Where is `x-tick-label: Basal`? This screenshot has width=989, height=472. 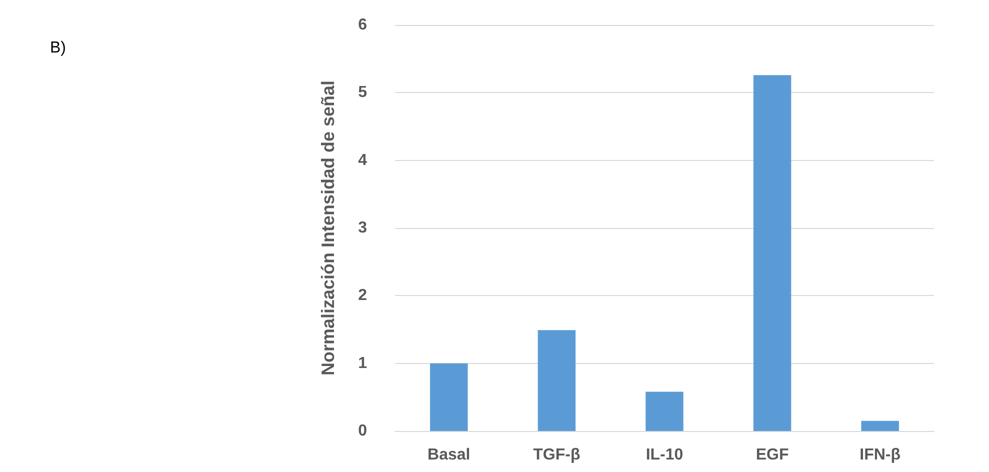 x-tick-label: Basal is located at coordinates (449, 455).